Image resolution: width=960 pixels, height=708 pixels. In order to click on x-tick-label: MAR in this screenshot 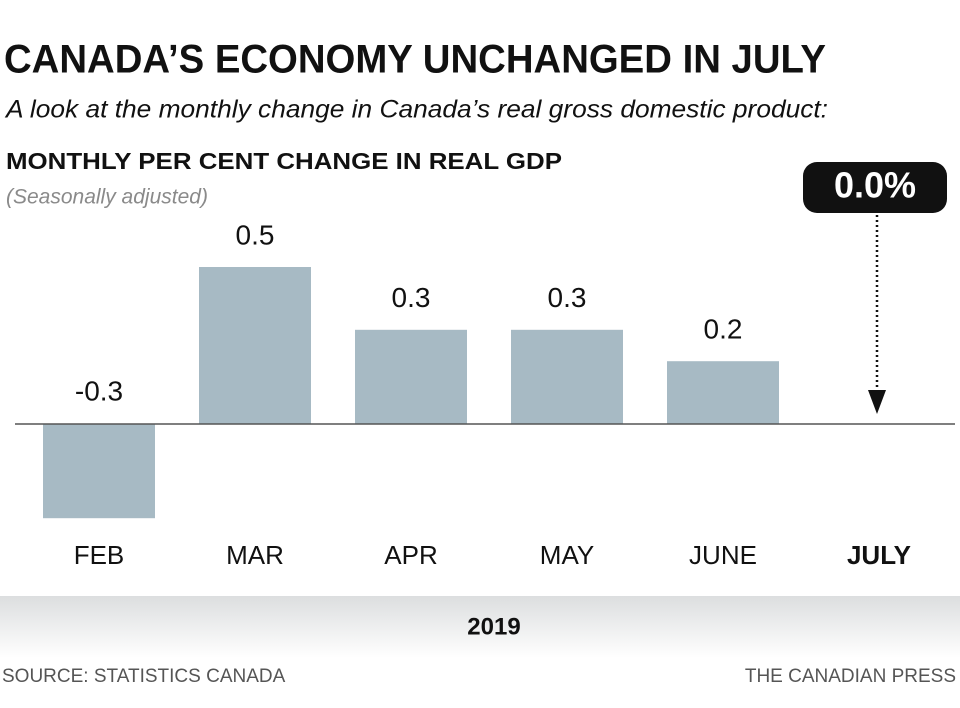, I will do `click(255, 555)`.